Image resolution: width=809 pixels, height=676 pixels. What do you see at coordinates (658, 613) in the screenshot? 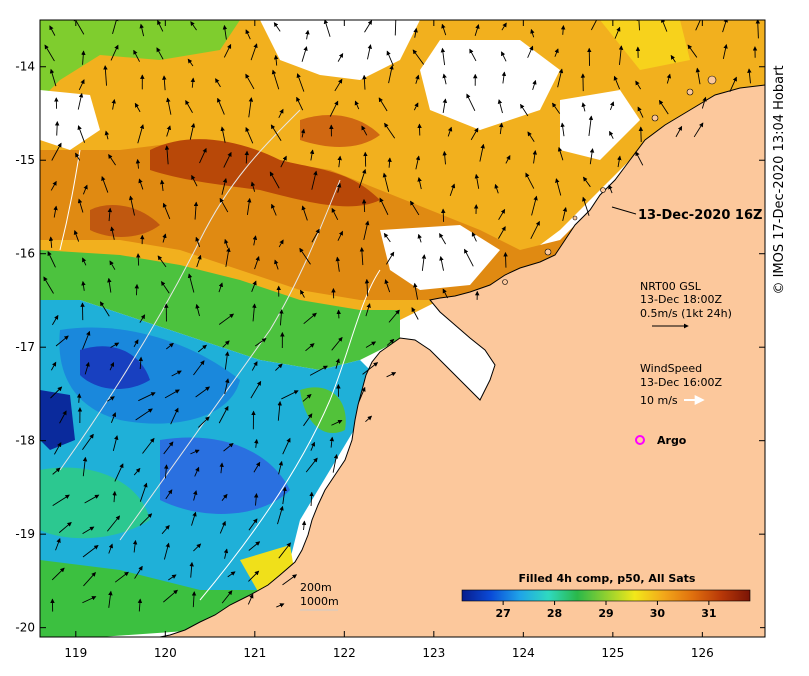
I see `colorbar-tick-label: 30` at bounding box center [658, 613].